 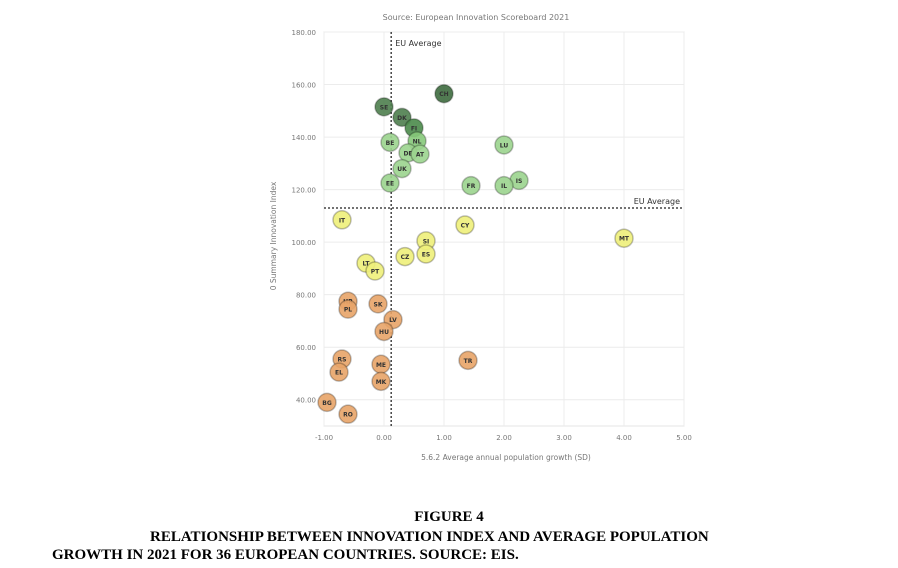 I want to click on data-point: IT, so click(x=342, y=220).